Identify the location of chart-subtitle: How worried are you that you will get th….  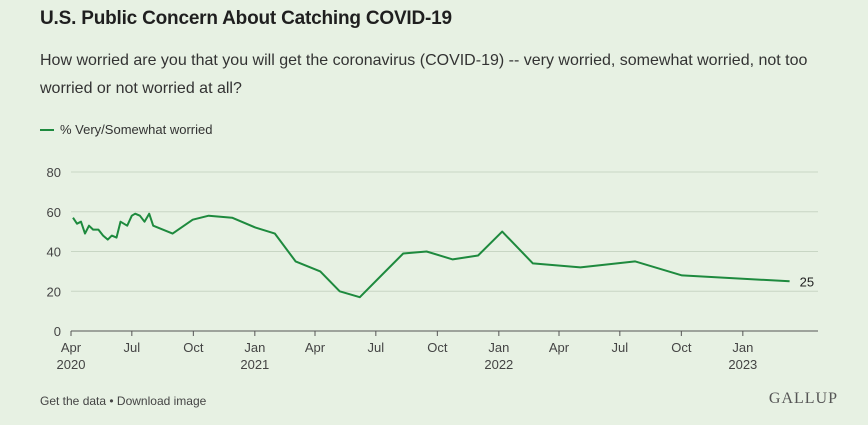
(424, 74).